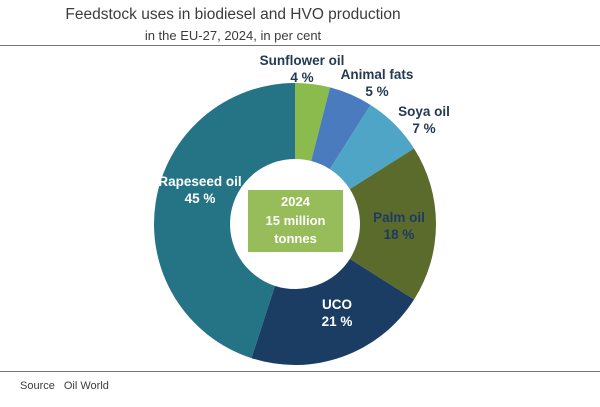 This screenshot has width=600, height=407. What do you see at coordinates (341, 128) in the screenshot?
I see `donut-slice-animal-fats` at bounding box center [341, 128].